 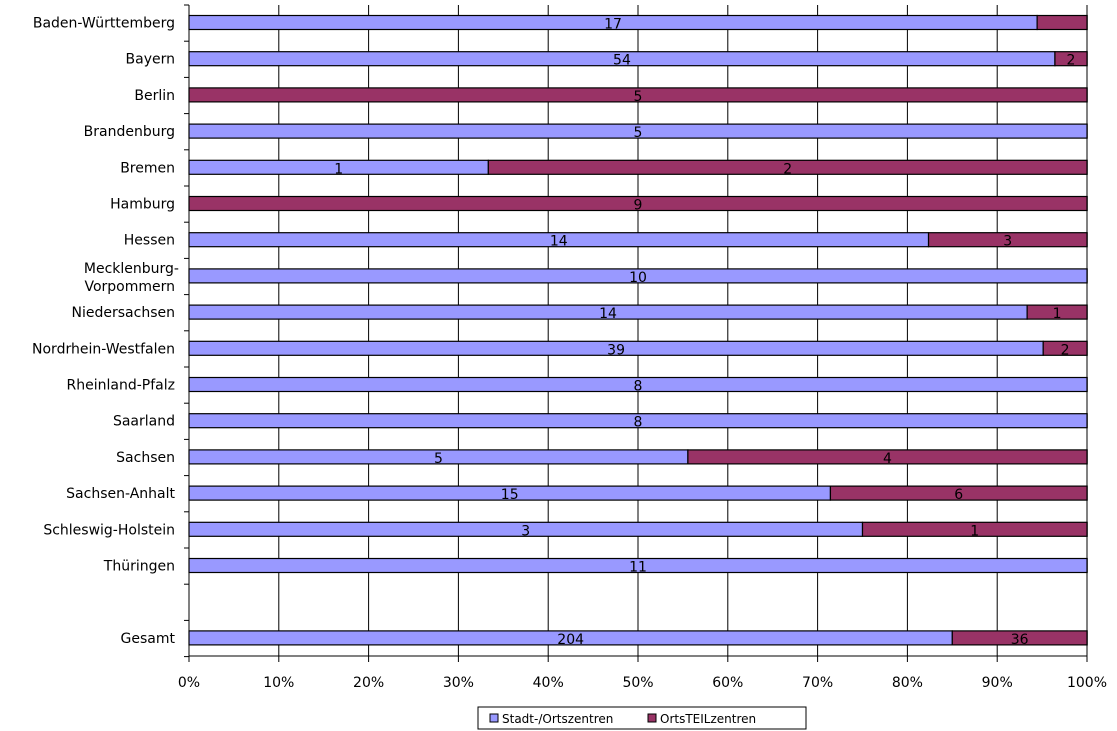 I want to click on data-label: 36, so click(x=1020, y=640).